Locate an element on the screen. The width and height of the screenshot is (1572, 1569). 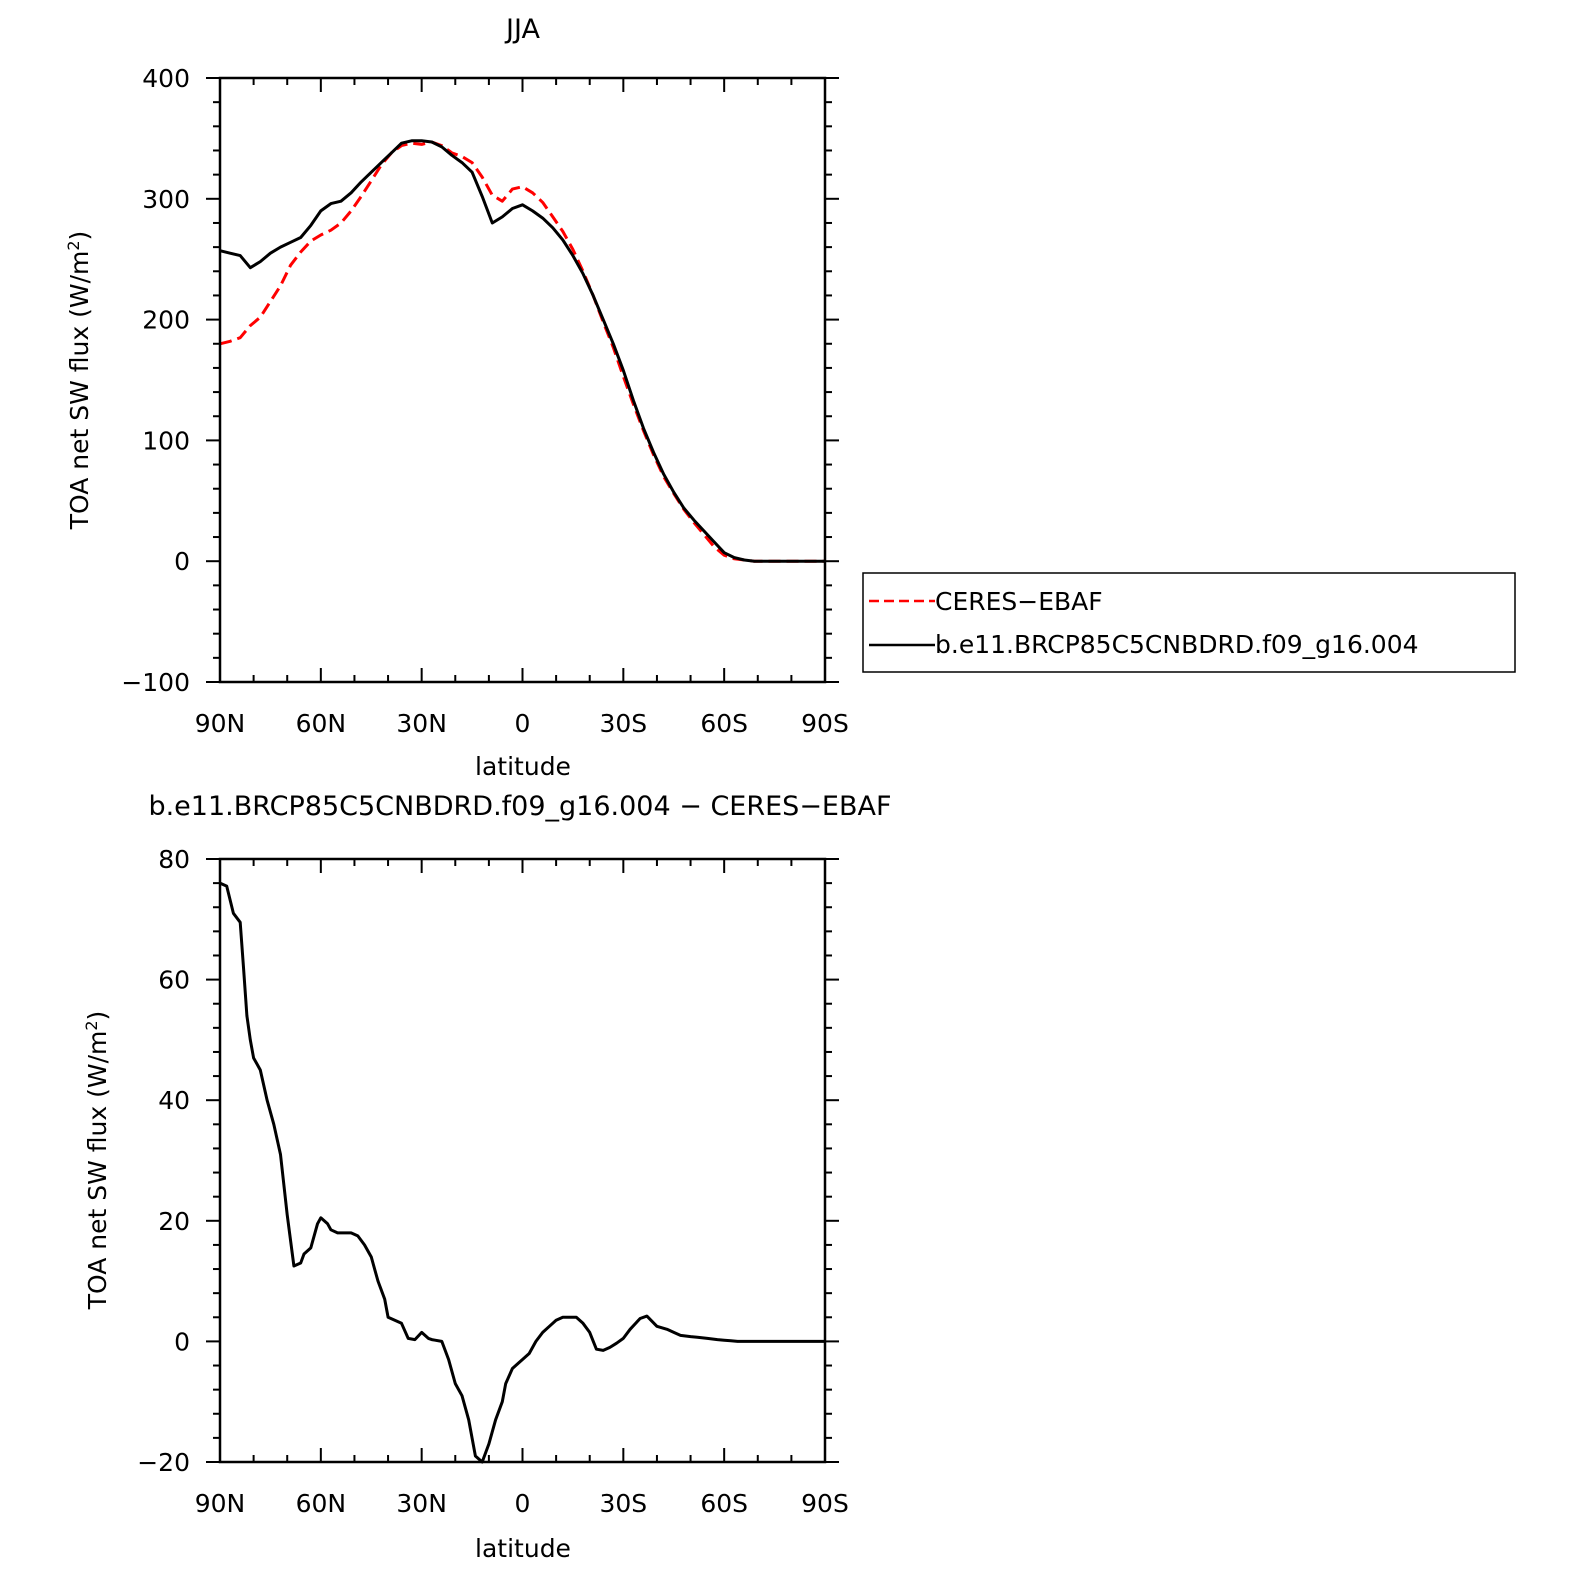
bottom-chart-x-axis-label: latitude is located at coordinates (523, 1548).